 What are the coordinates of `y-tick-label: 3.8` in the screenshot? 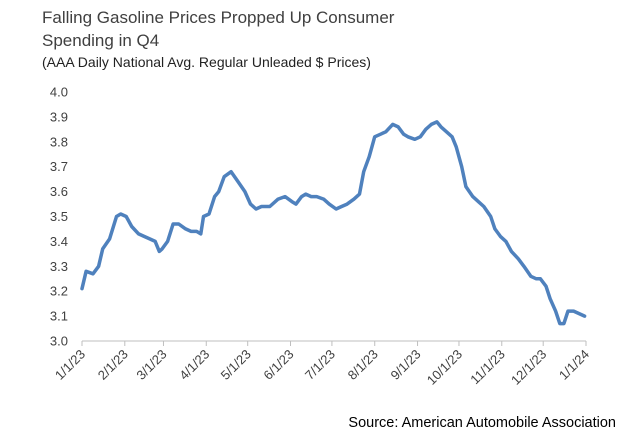 It's located at (59, 141).